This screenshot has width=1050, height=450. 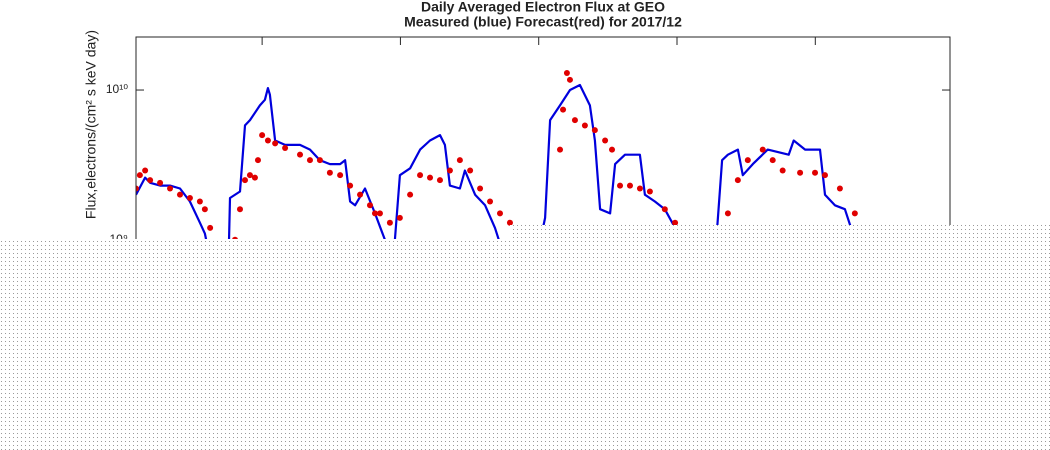 I want to click on y-axis-label: Flux,electrons/(cm² s keV day), so click(x=91, y=124).